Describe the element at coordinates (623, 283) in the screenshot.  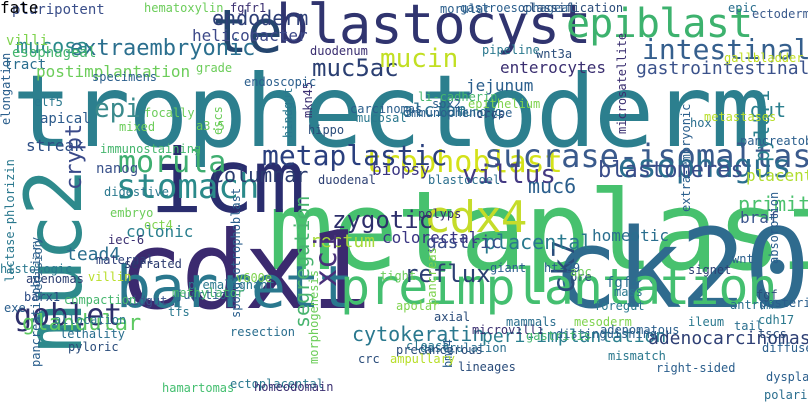
I see `word: fgf4` at that location.